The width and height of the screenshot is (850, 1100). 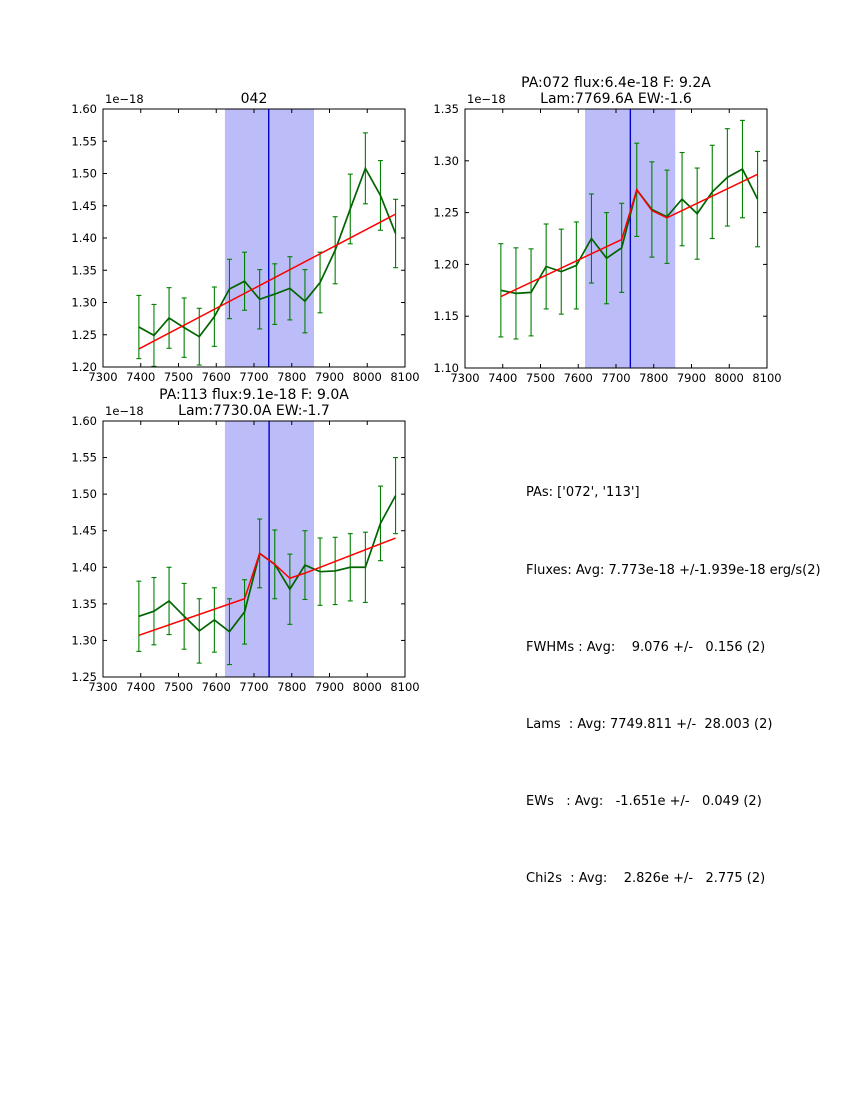 I want to click on chart-title: 042, so click(x=254, y=99).